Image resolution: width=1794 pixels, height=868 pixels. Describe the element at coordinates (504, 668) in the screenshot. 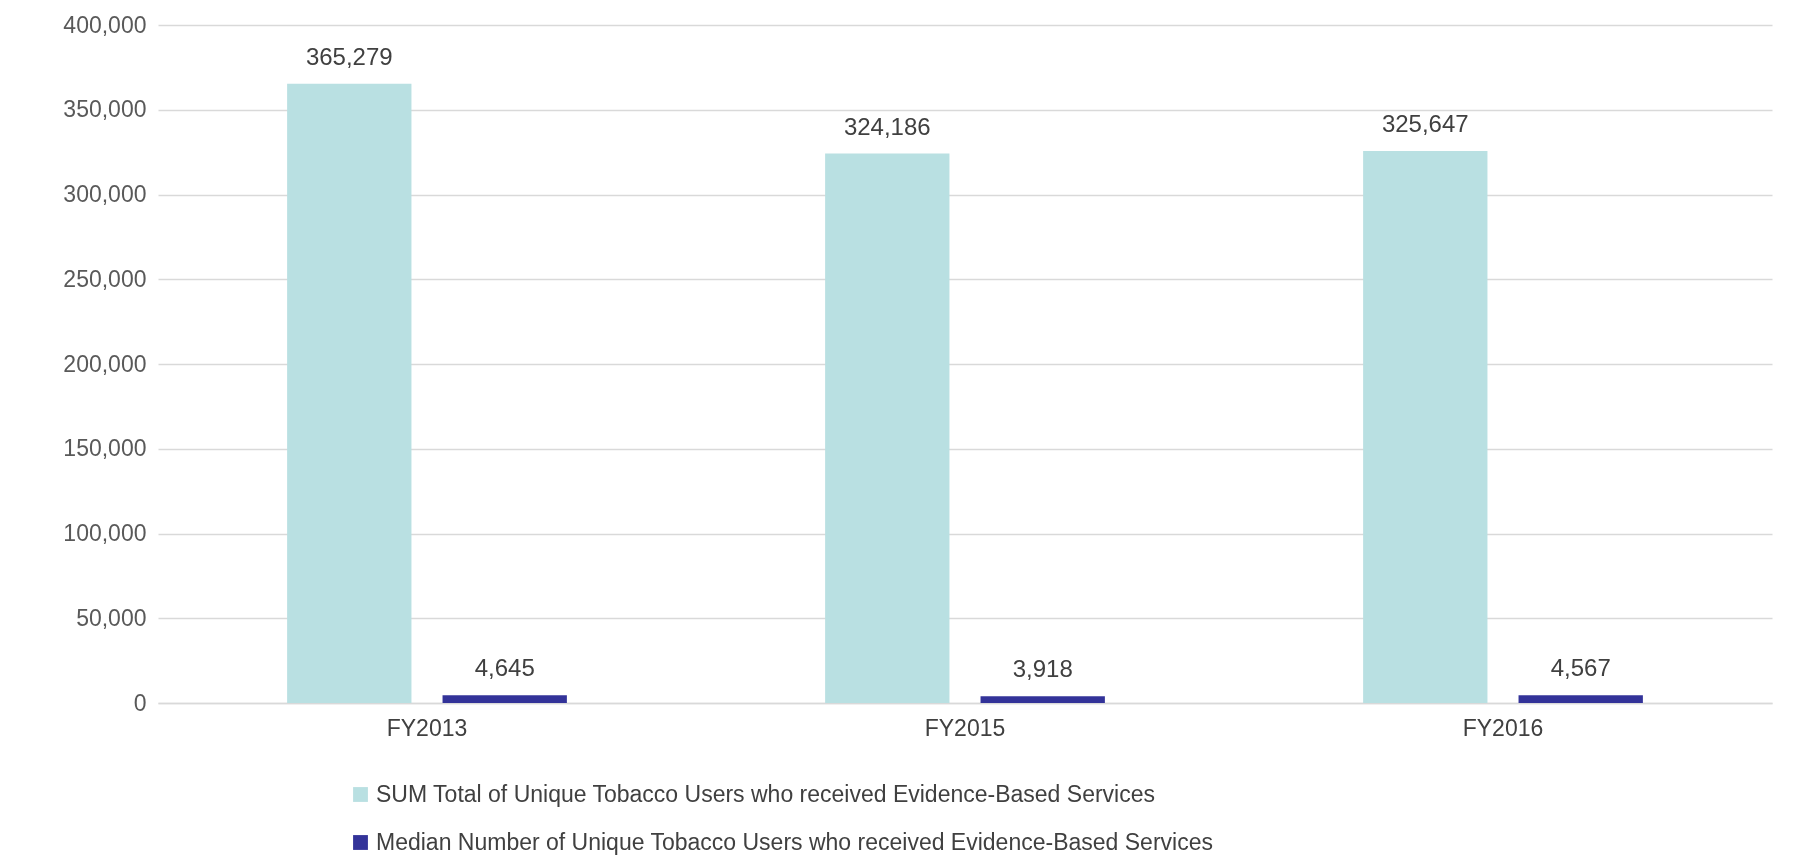

I see `data-label: 4,645` at that location.